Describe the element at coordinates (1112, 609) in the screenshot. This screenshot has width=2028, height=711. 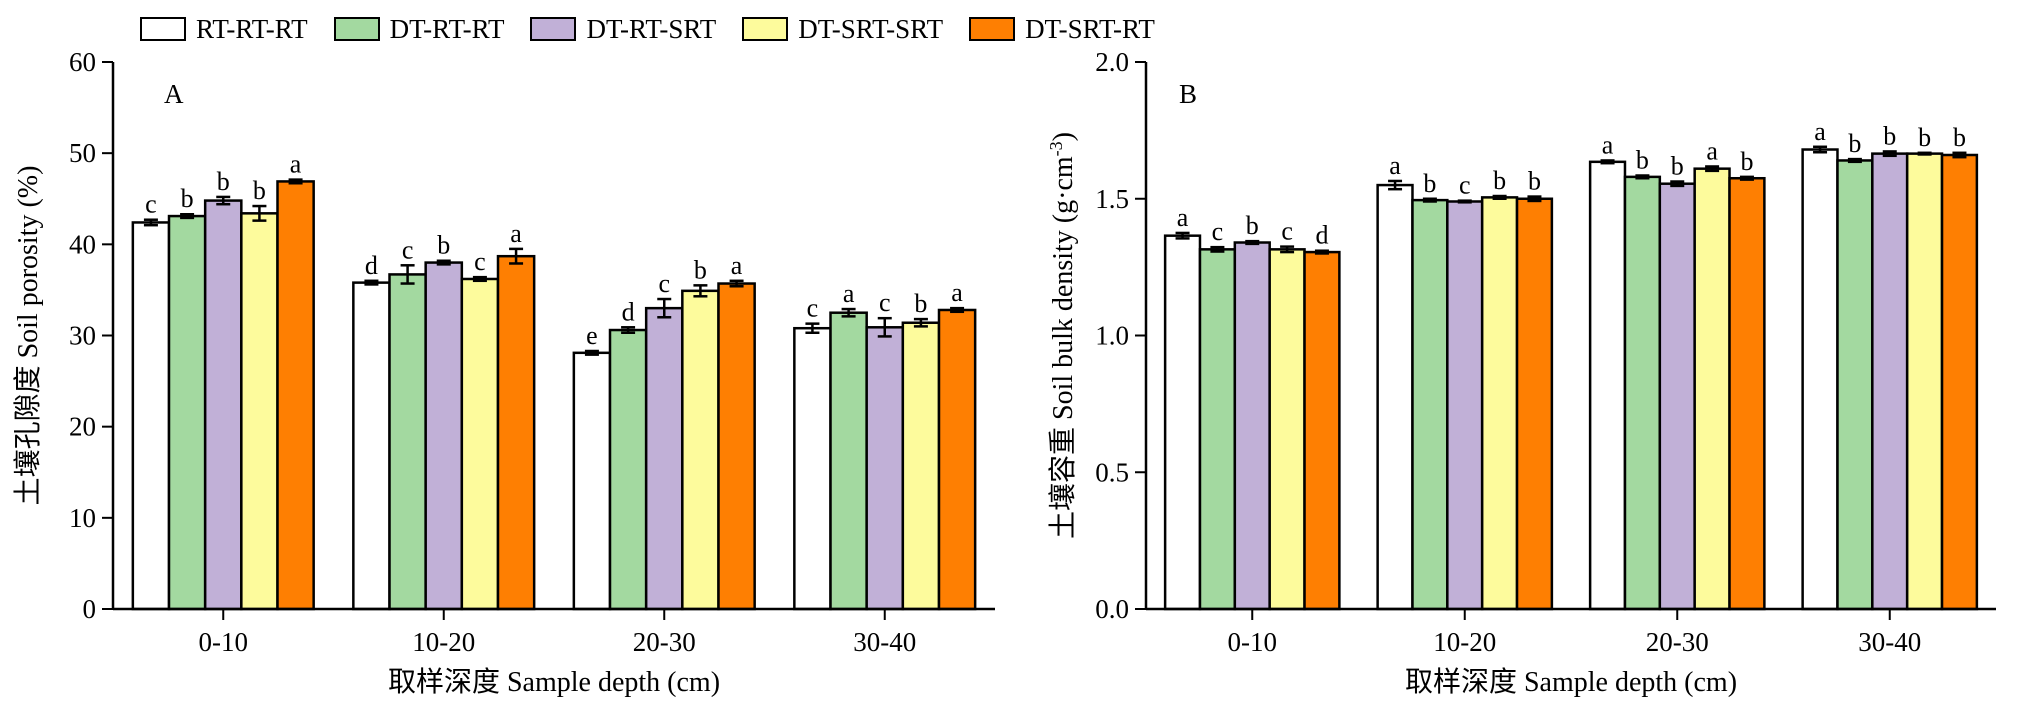
I see `y-tick-label: 0.0` at that location.